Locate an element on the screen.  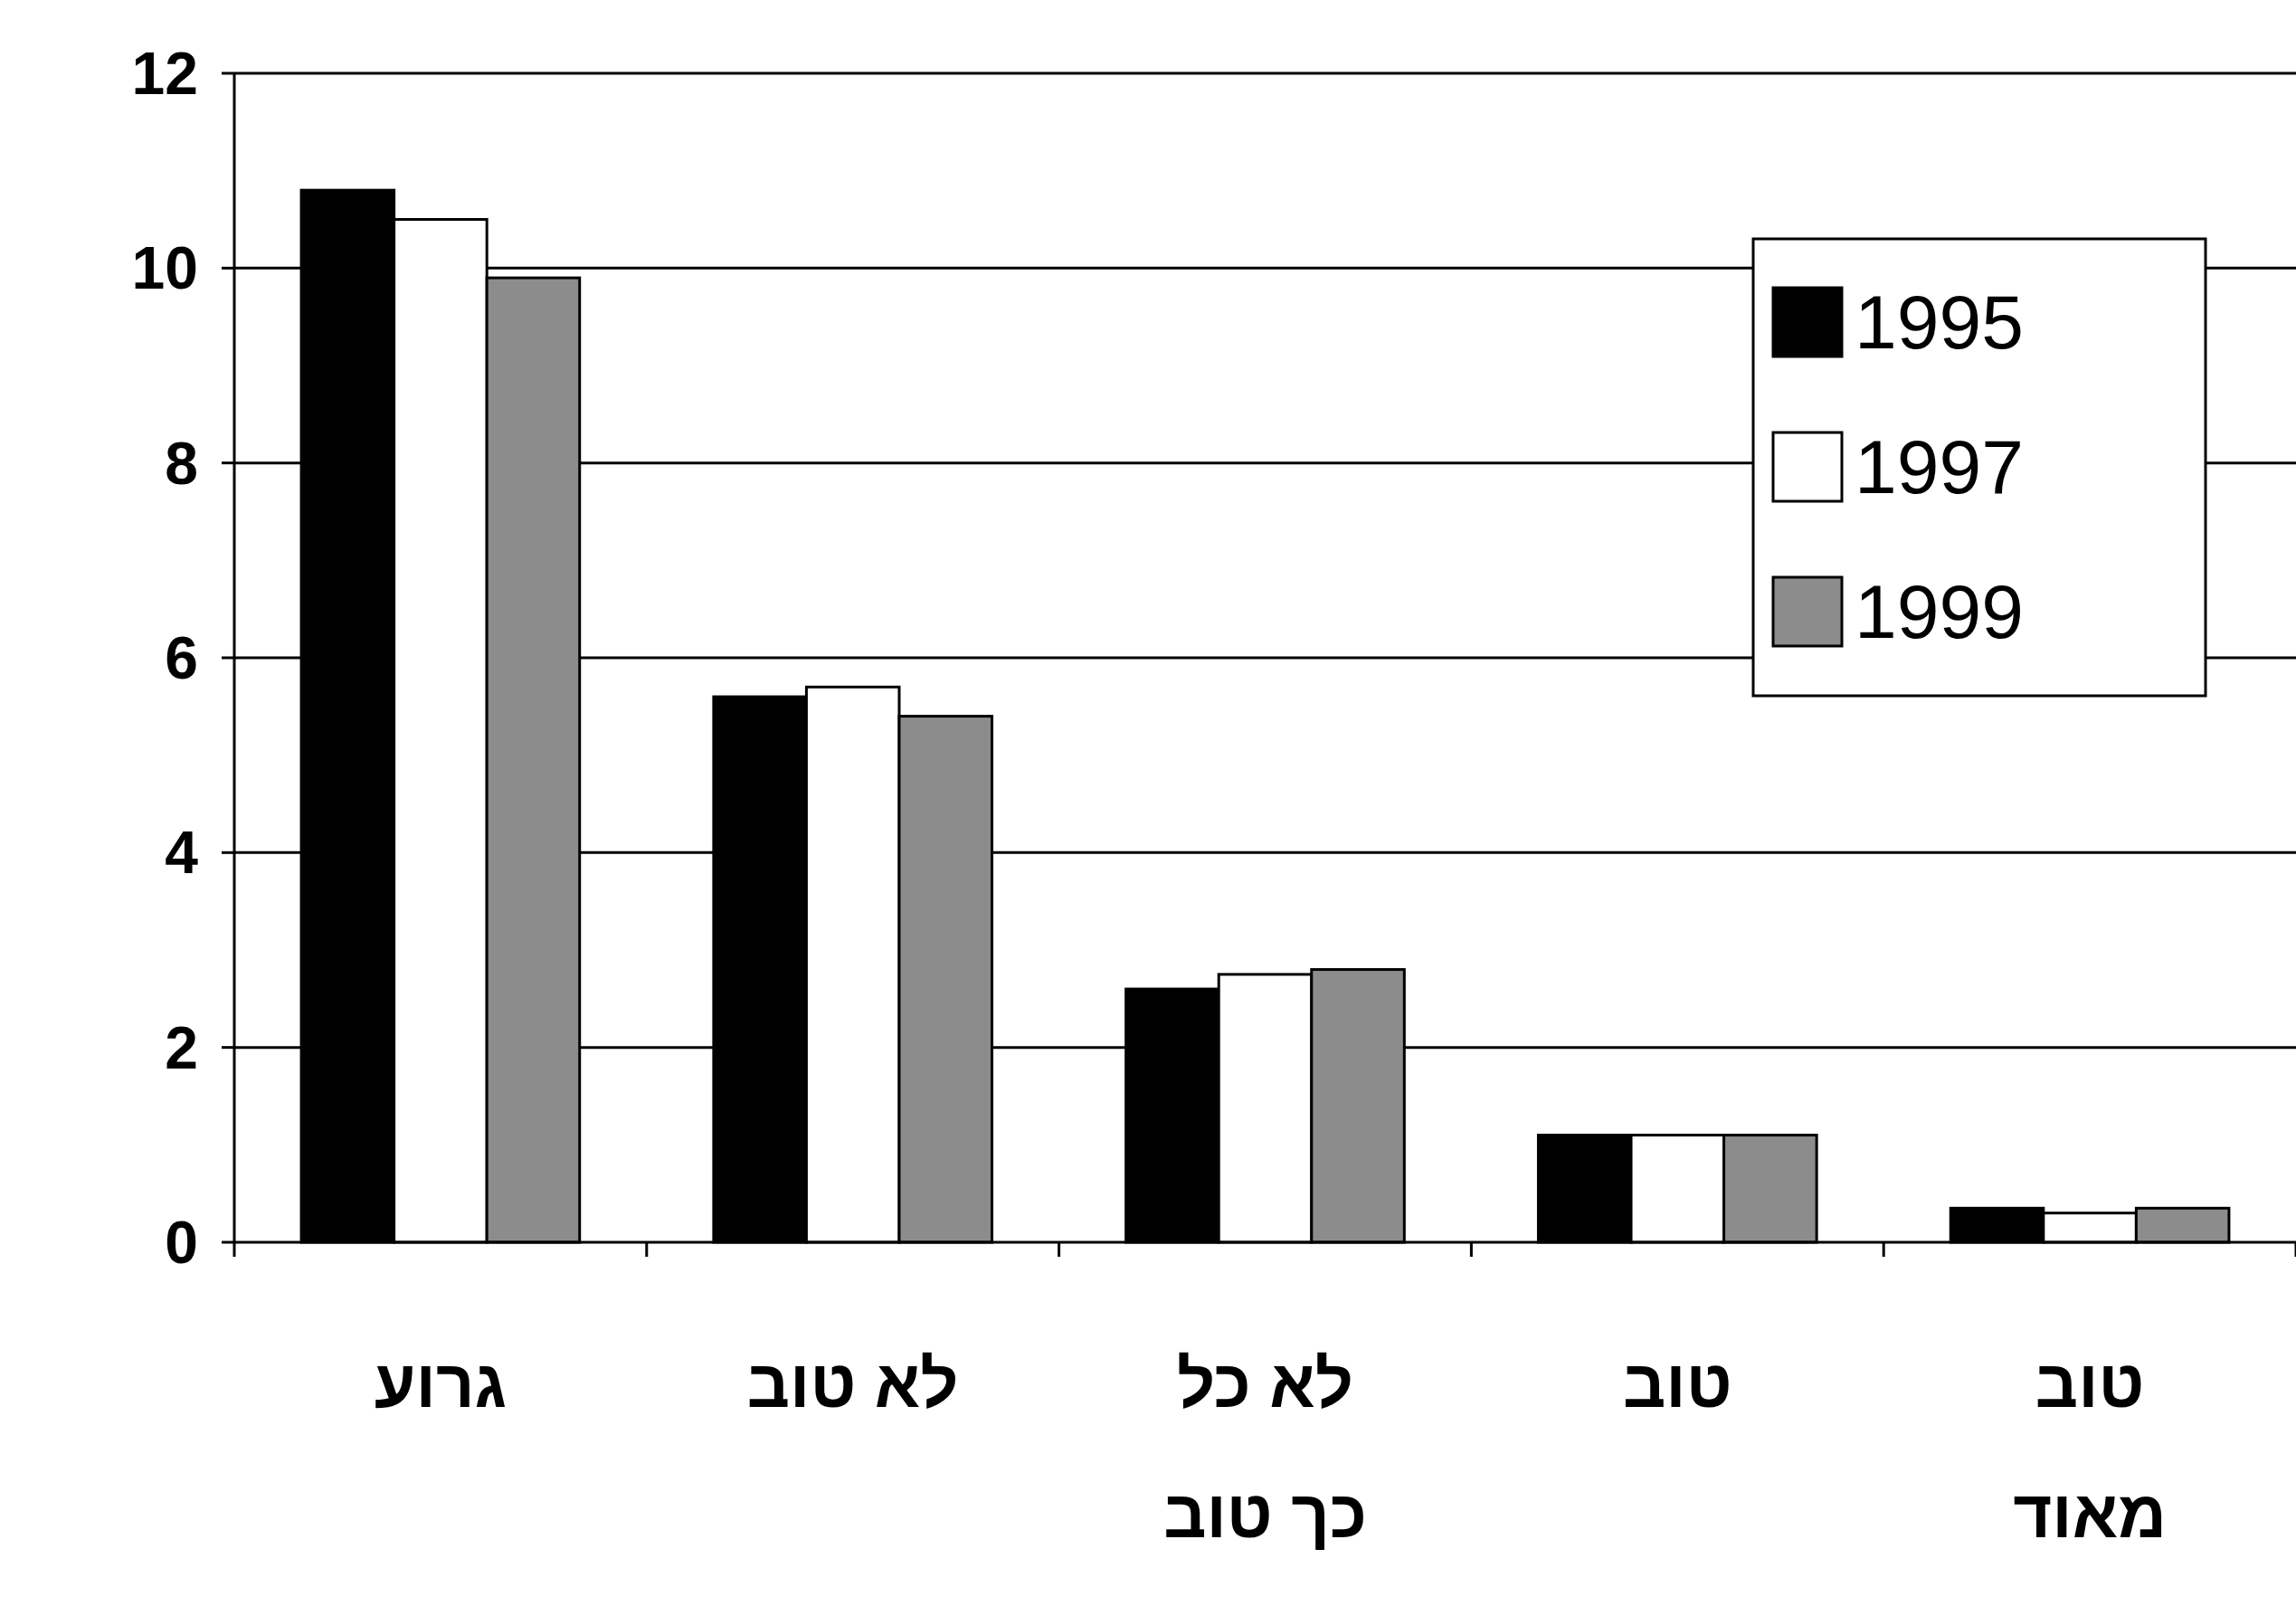
legend-label: 1995 is located at coordinates (1939, 322).